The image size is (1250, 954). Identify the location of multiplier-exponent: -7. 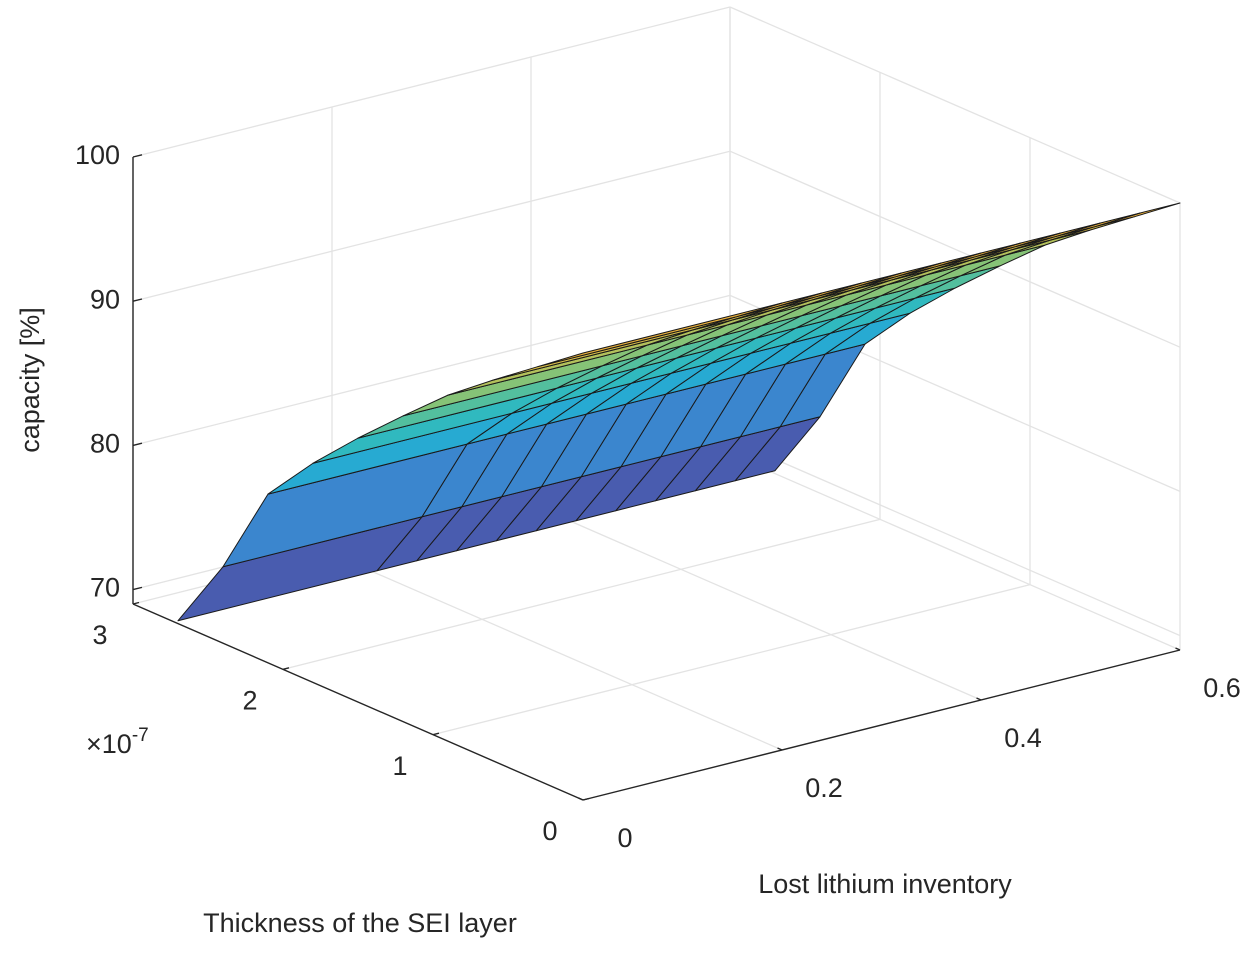
(140, 735).